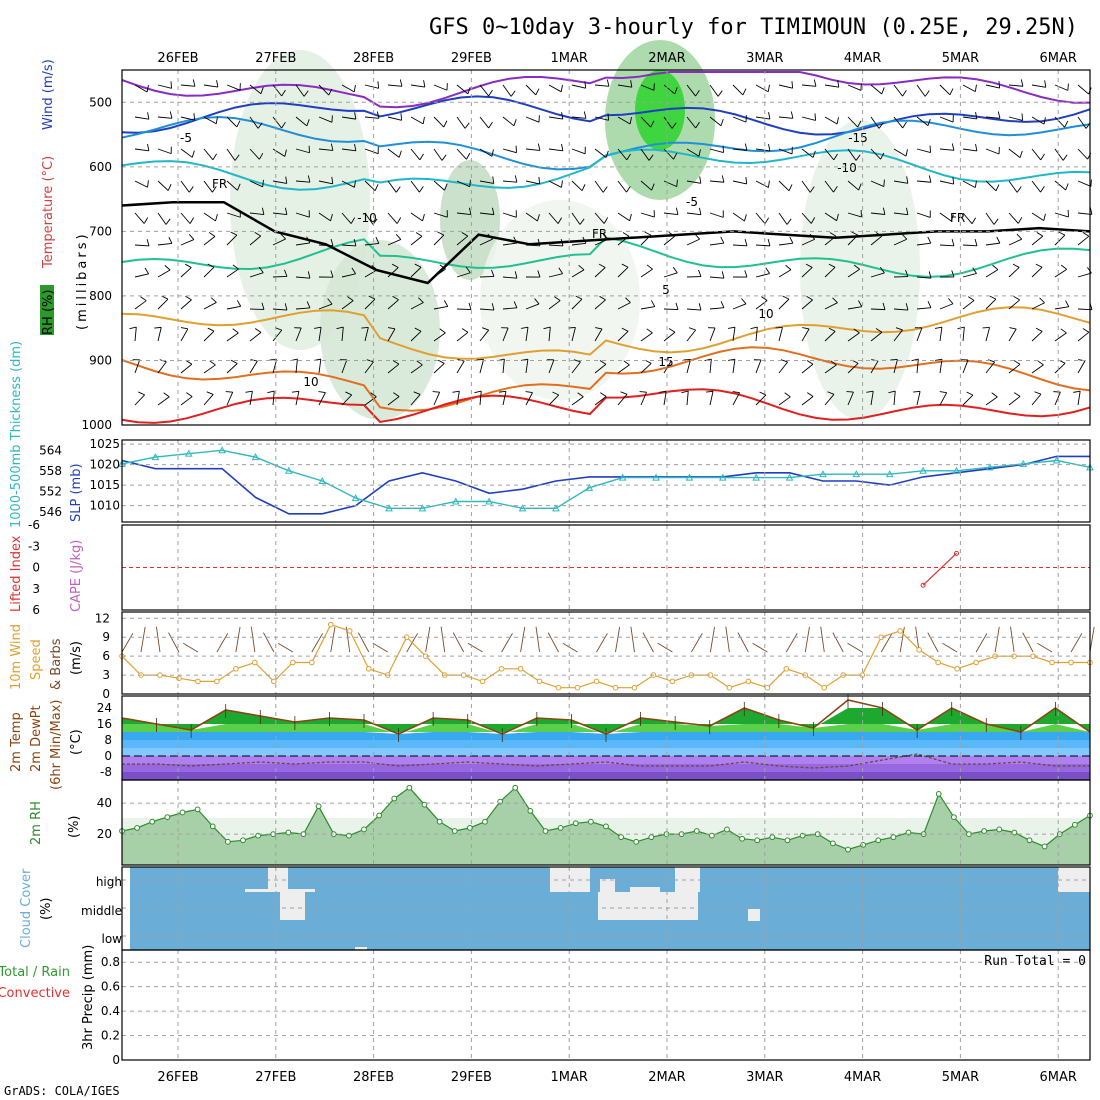  Describe the element at coordinates (606, 90) in the screenshot. I see `temp-contour` at that location.